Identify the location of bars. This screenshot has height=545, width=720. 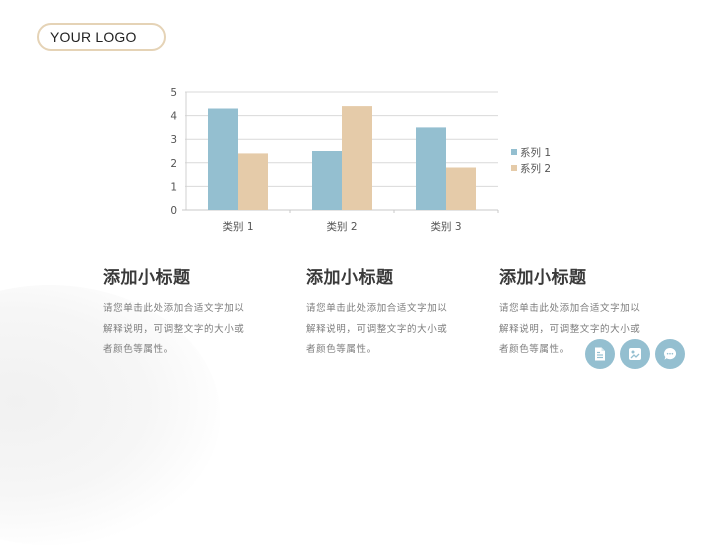
(342, 158).